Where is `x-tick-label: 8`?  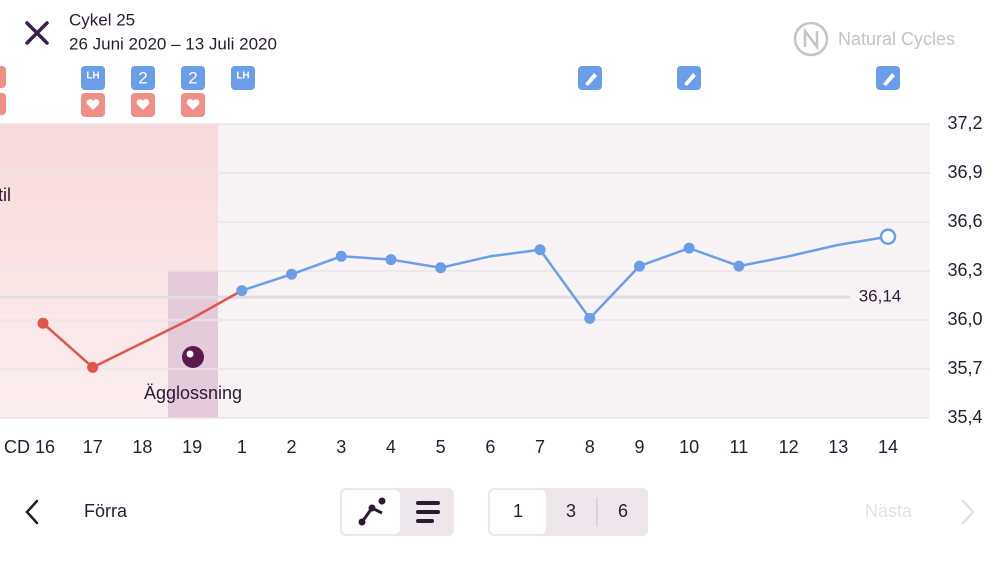 x-tick-label: 8 is located at coordinates (590, 447).